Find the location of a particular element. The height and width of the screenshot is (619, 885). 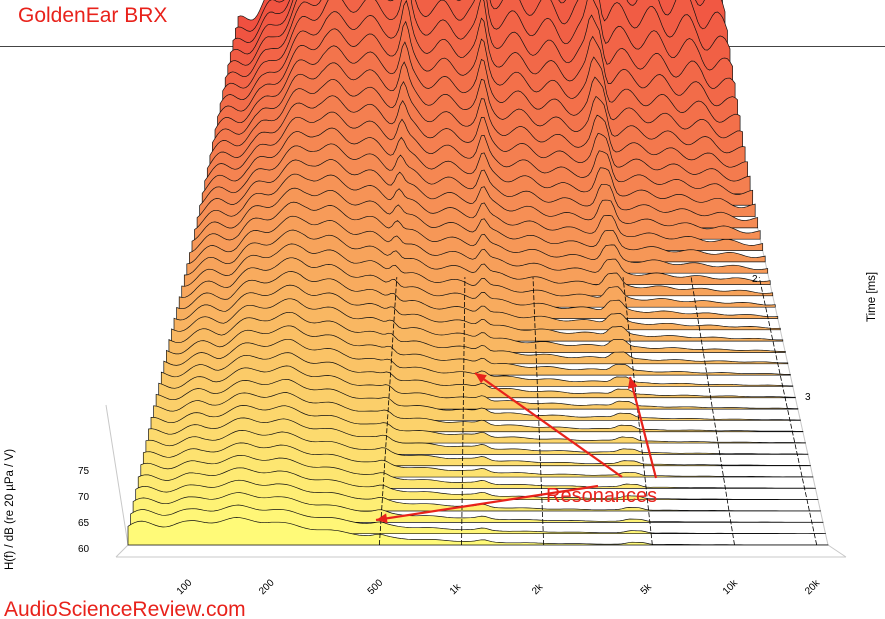

brand-title: GoldenEar BRX is located at coordinates (93, 15).